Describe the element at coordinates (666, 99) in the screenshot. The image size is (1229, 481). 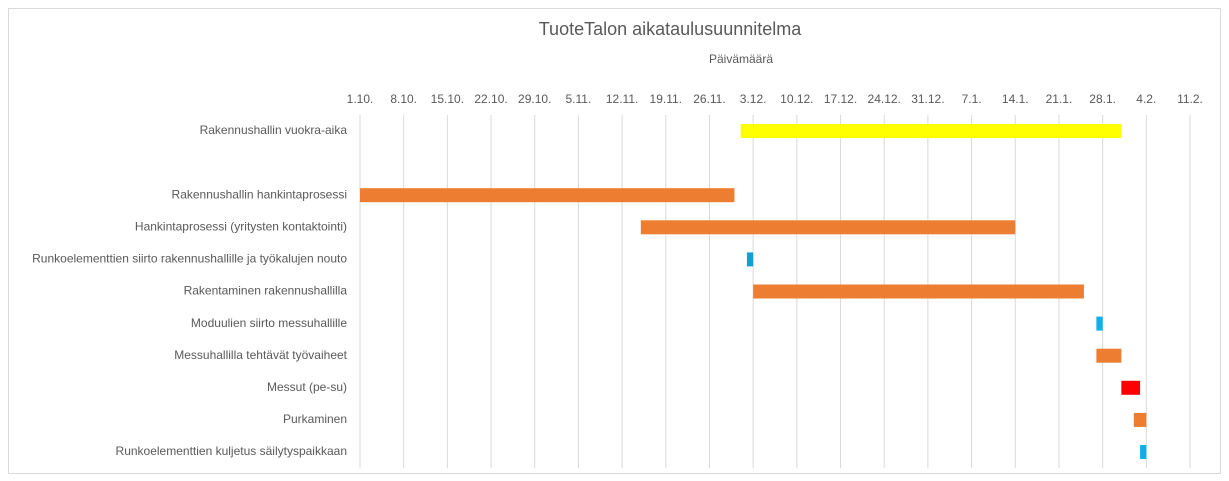
I see `x-tick-label: 19.11.` at that location.